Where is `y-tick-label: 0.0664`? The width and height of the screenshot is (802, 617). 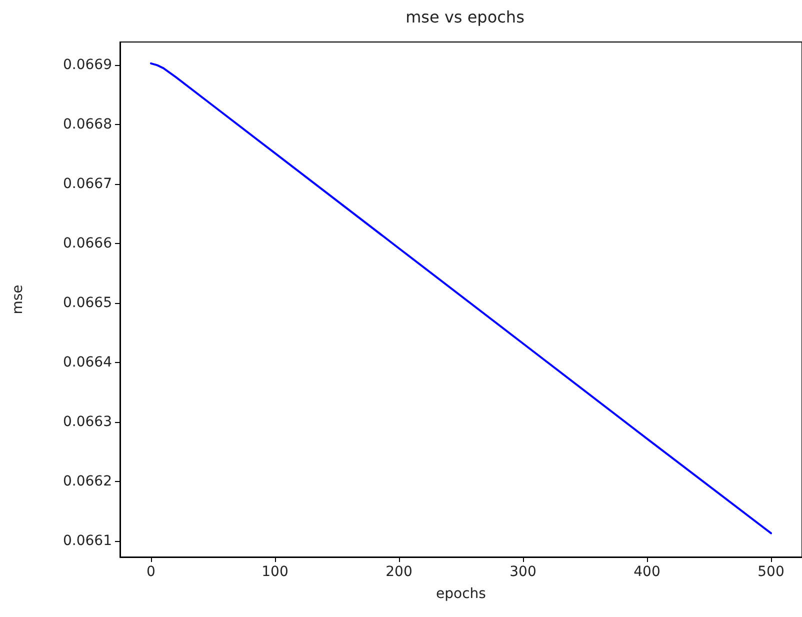
y-tick-label: 0.0664 is located at coordinates (87, 362).